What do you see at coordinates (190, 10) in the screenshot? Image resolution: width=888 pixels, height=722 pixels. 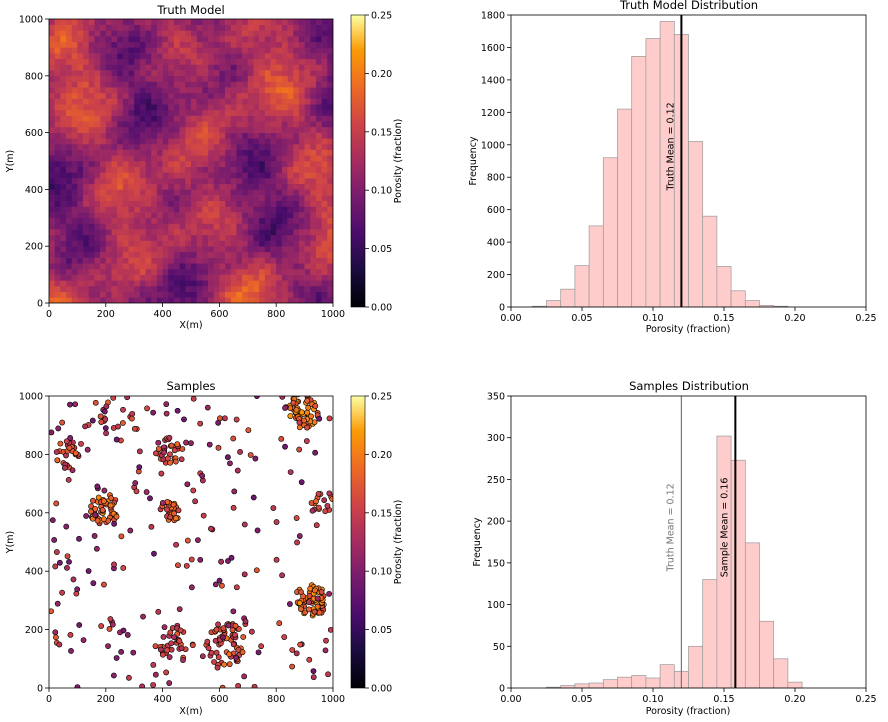 I see `truth-model-title: Truth Model` at bounding box center [190, 10].